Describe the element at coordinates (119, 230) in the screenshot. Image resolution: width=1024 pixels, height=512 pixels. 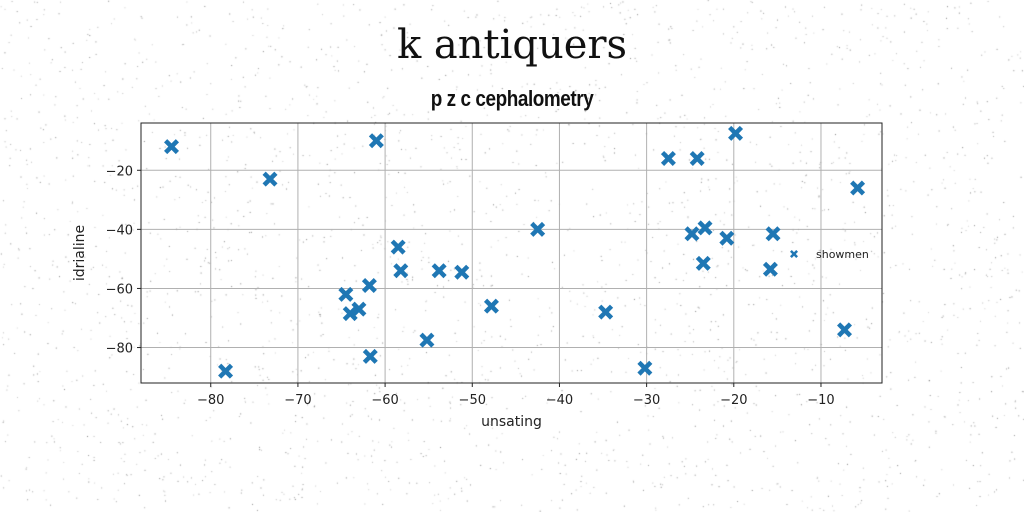
I see `y-tick-label: −40` at that location.